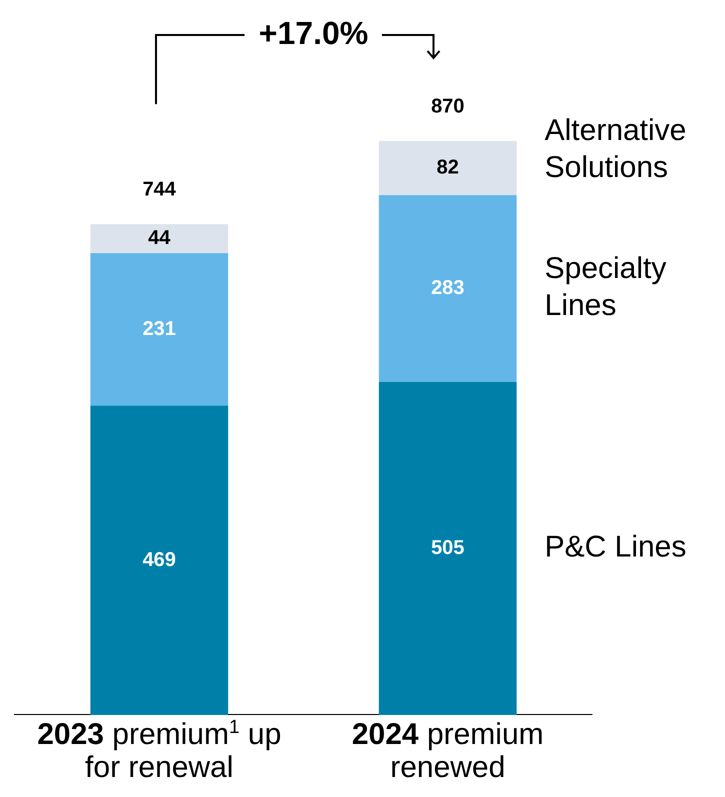 The image size is (725, 797). I want to click on series-label: Alternative Solutions, so click(615, 149).